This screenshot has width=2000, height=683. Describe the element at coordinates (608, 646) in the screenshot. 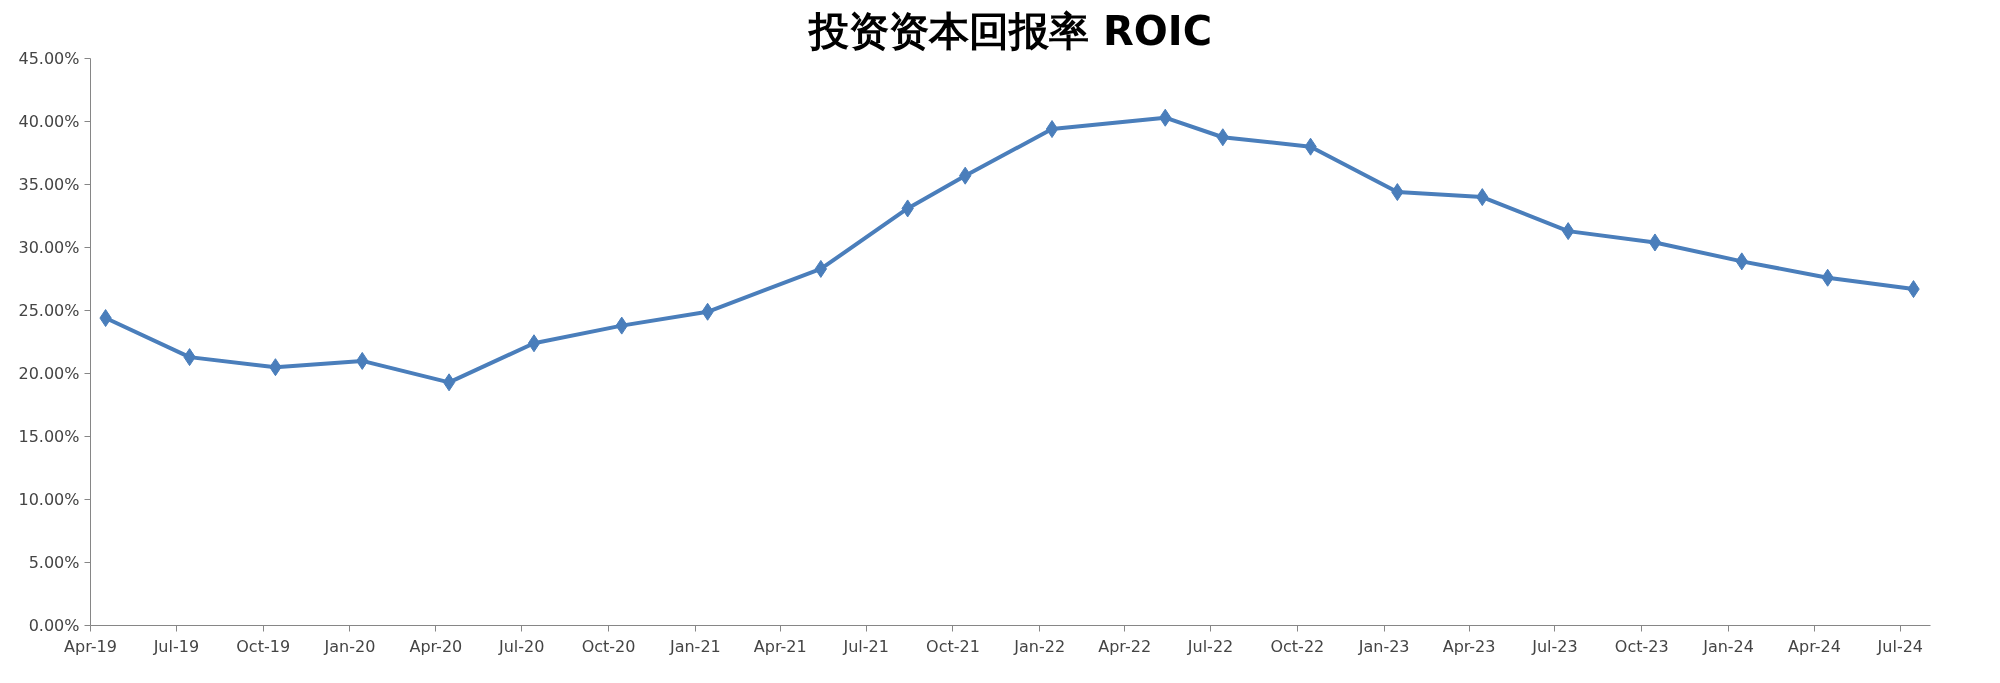

I see `x-tick-label: Oct-20` at that location.